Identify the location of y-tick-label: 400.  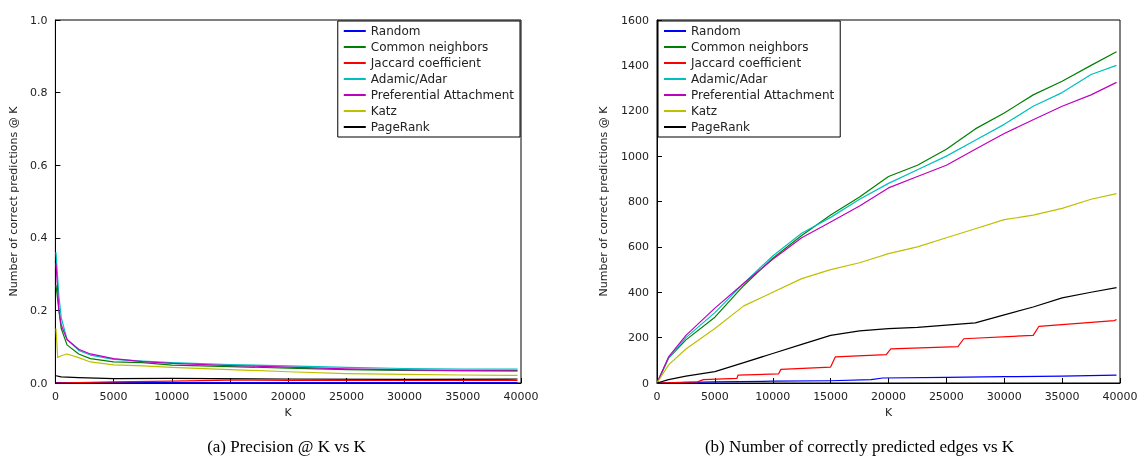
(638, 292).